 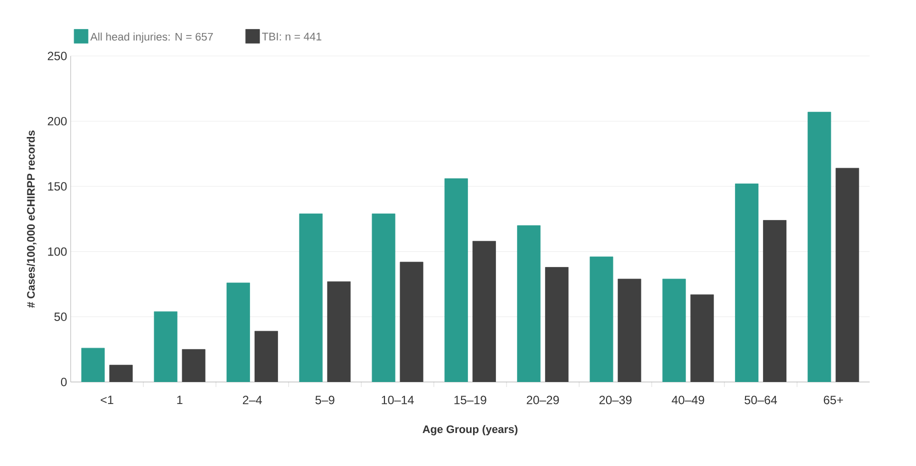 I want to click on x-tick-label: 40–49, so click(x=688, y=400).